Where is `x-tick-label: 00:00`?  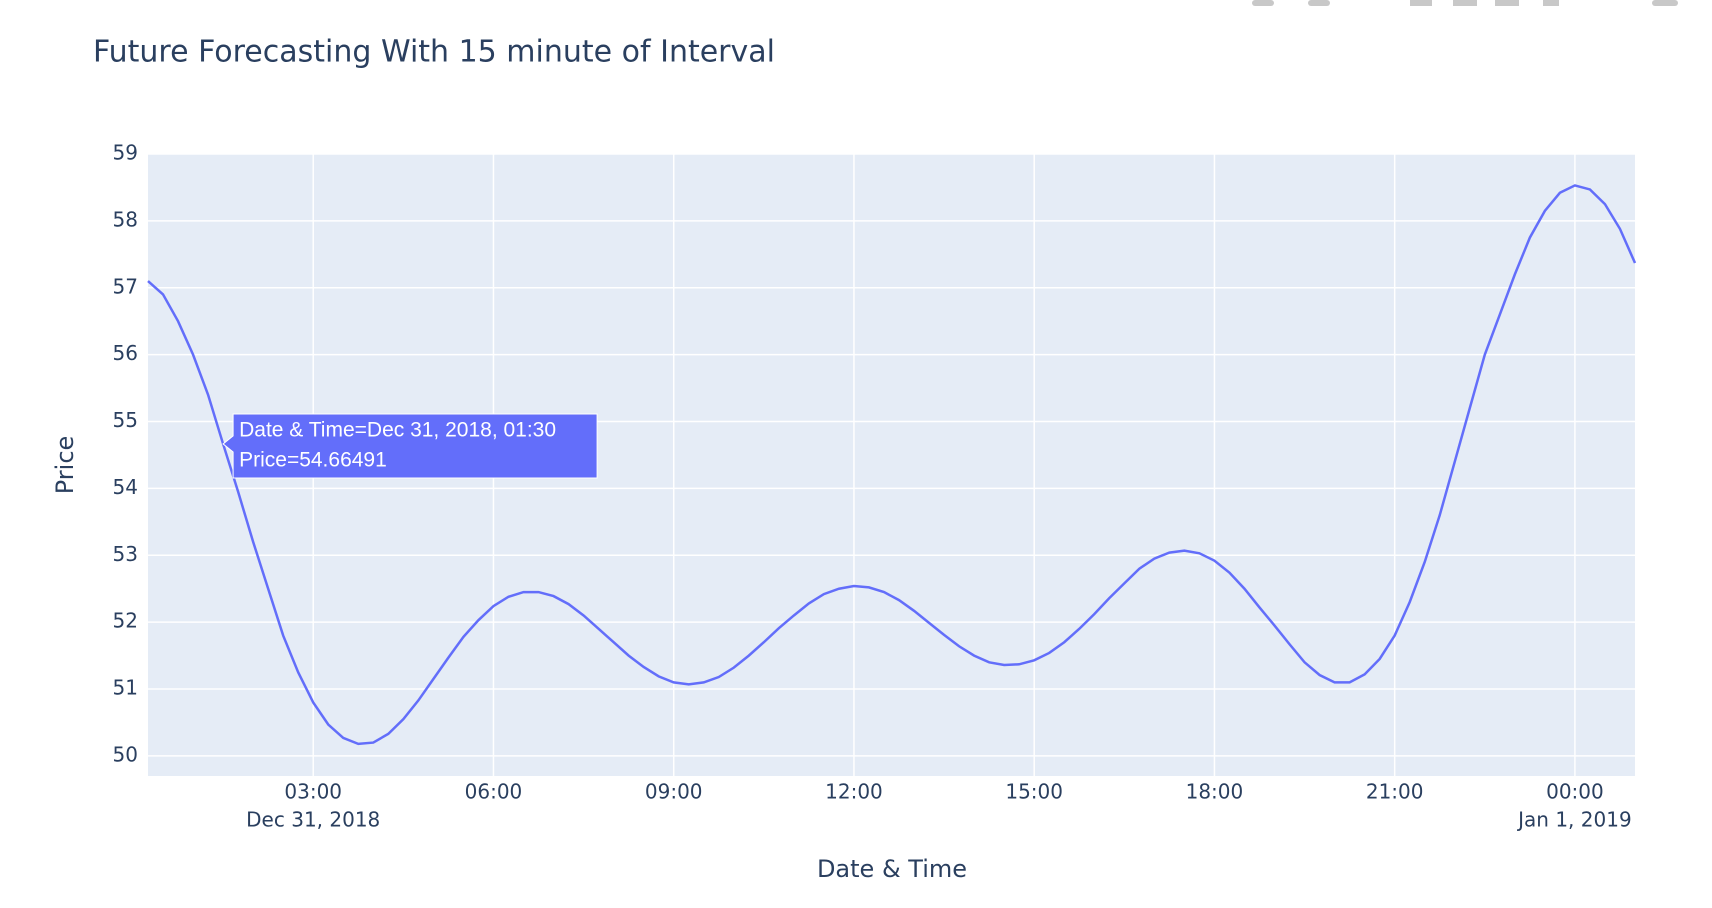 x-tick-label: 00:00 is located at coordinates (1575, 792).